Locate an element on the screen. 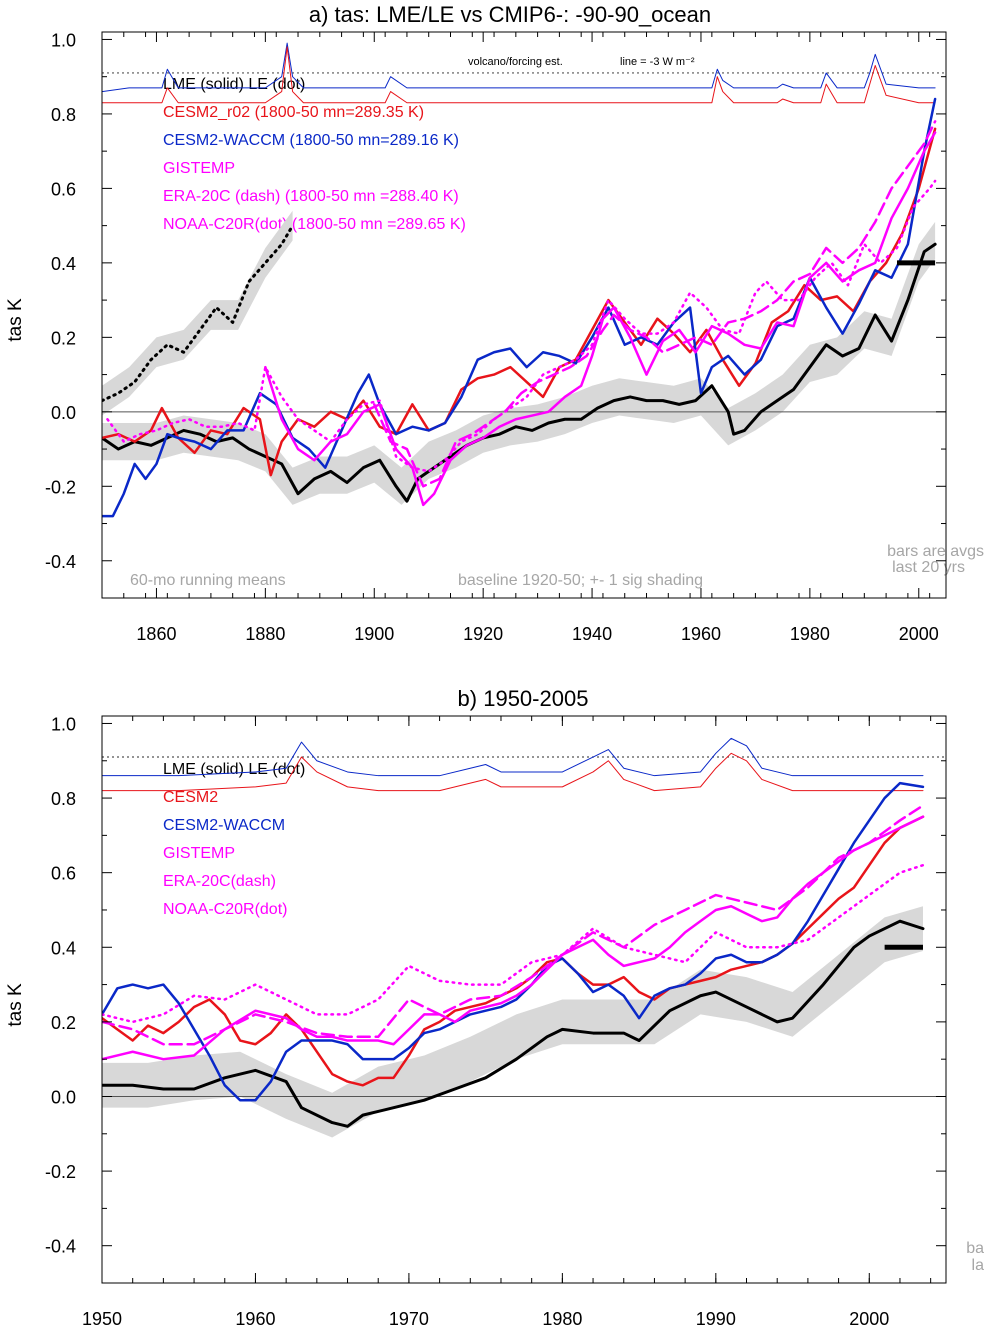  panel-b-series-noaa-c20r is located at coordinates (513, 943).